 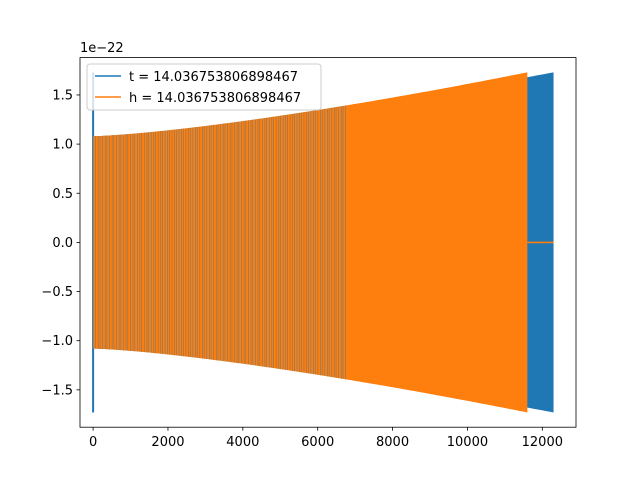 What do you see at coordinates (93, 442) in the screenshot?
I see `x-tick-label: 0` at bounding box center [93, 442].